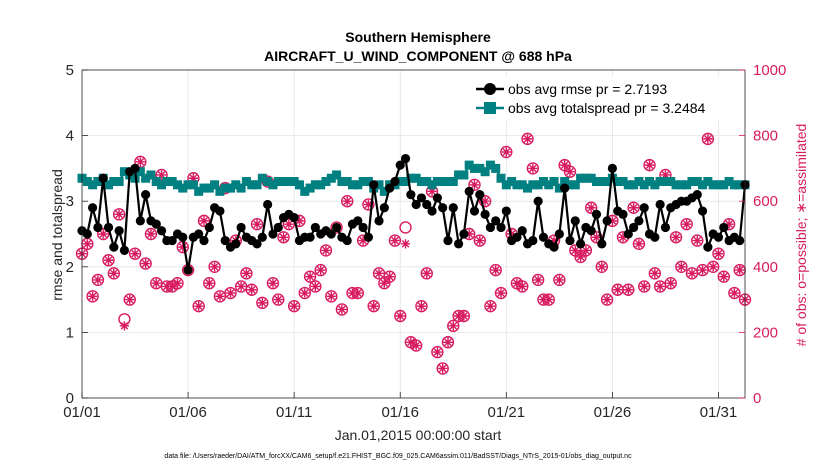 This screenshot has width=830, height=470. What do you see at coordinates (70, 201) in the screenshot?
I see `y-tick-label: 3` at bounding box center [70, 201].